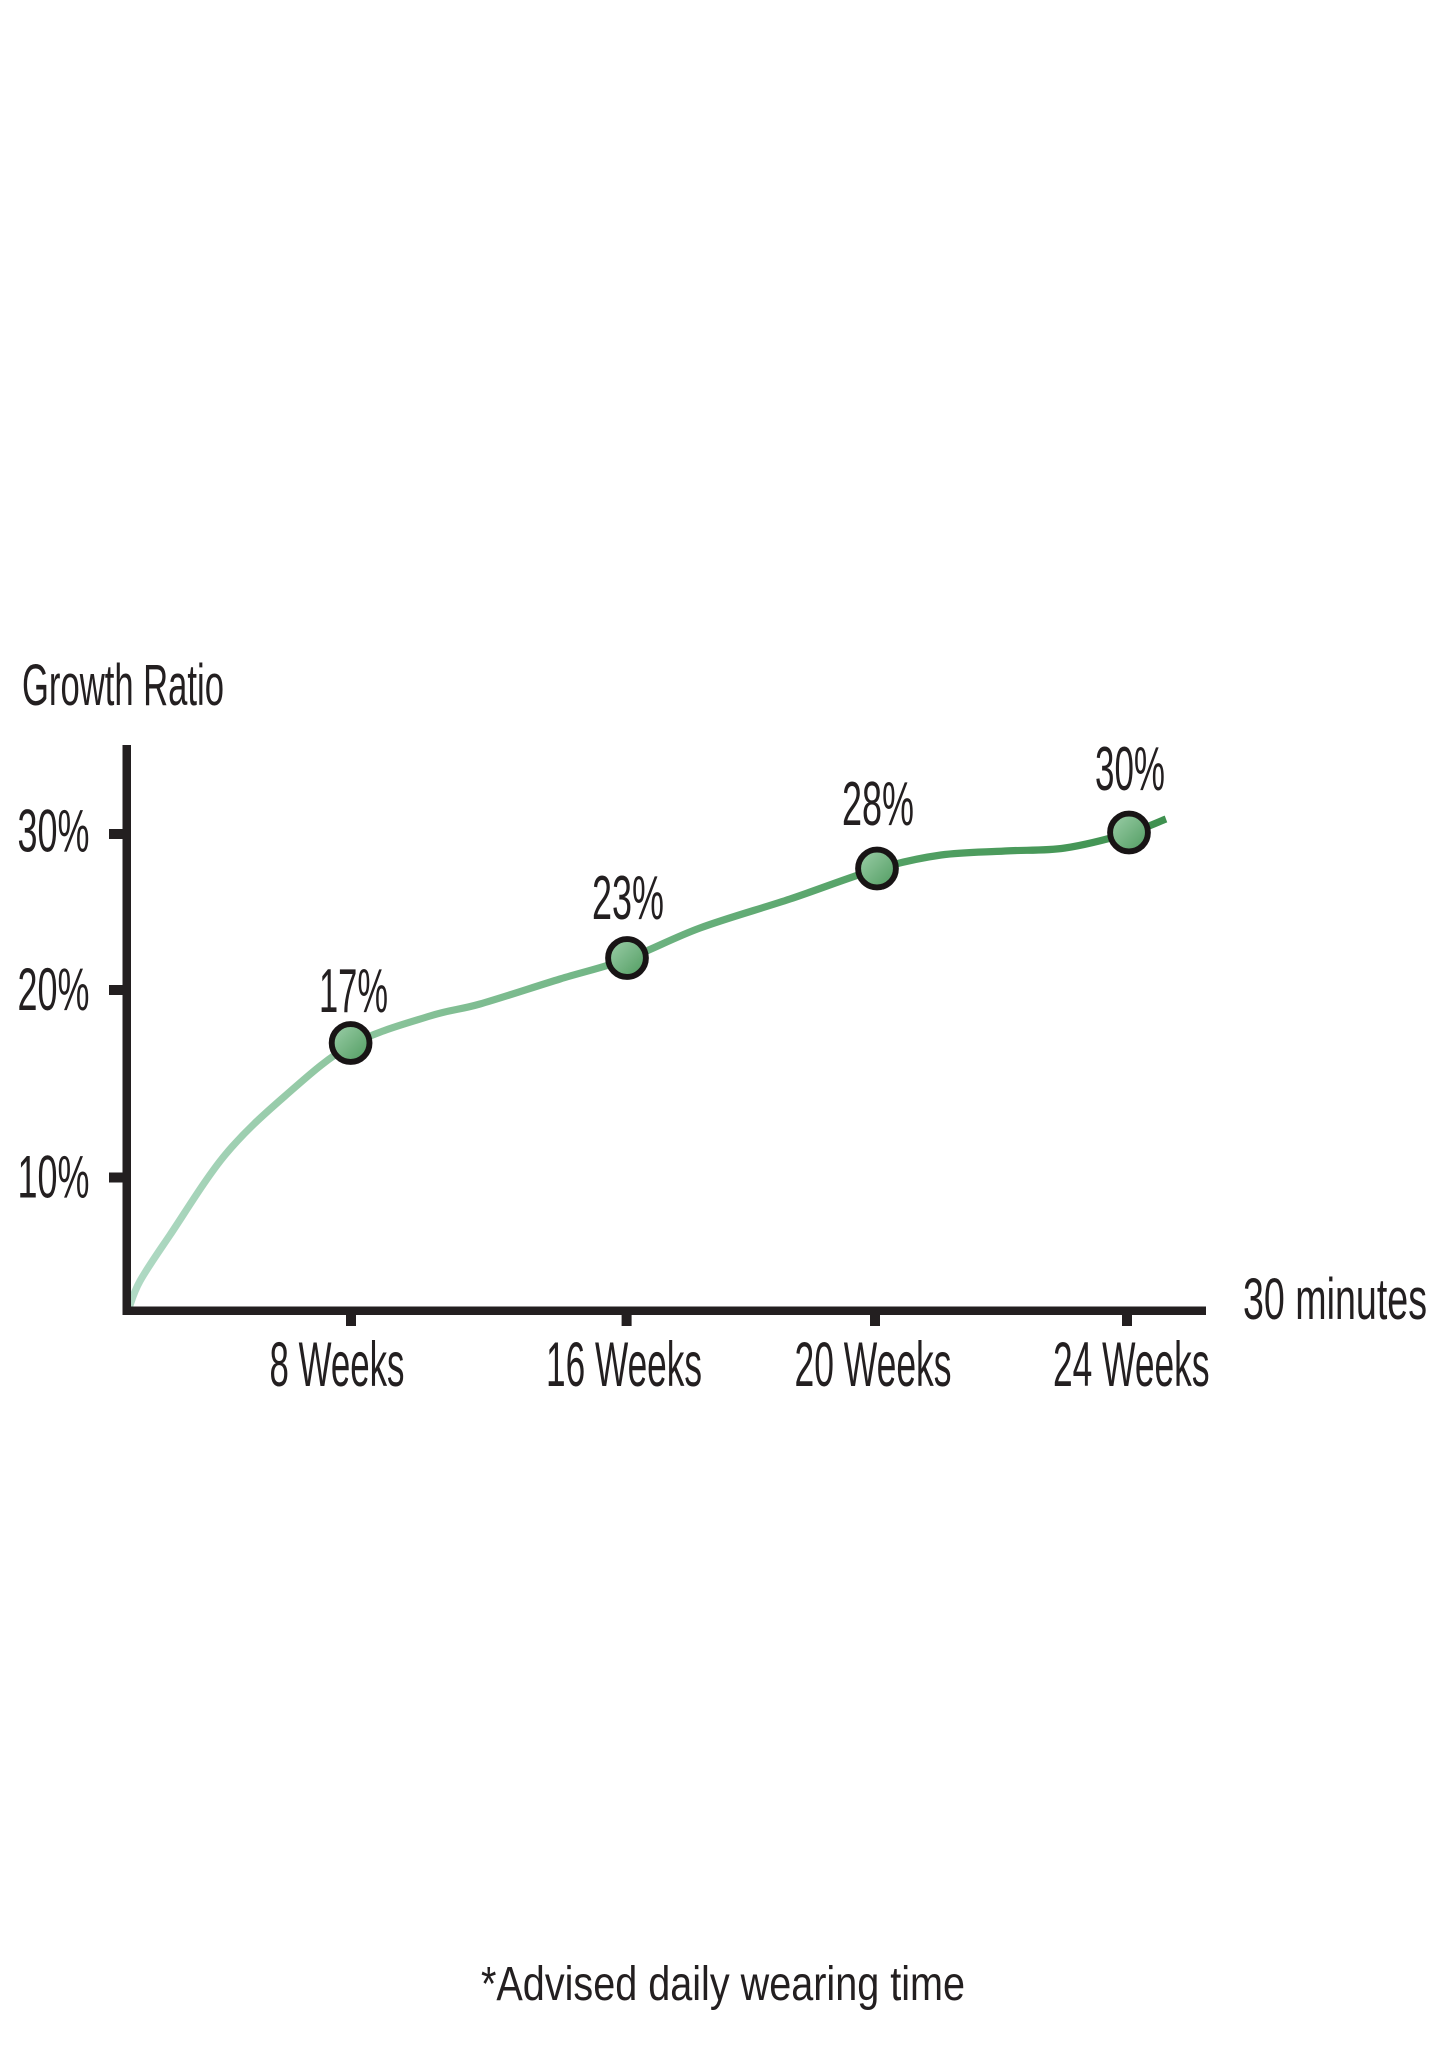  I want to click on svg-text: 10%, so click(54, 1177).